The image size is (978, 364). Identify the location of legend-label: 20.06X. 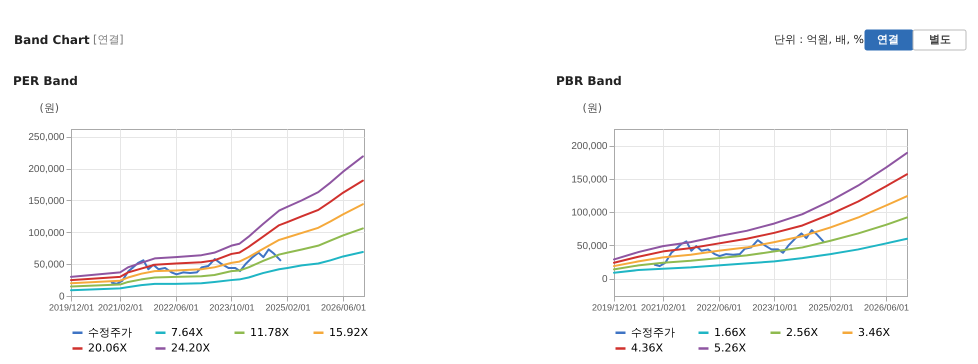
(108, 348).